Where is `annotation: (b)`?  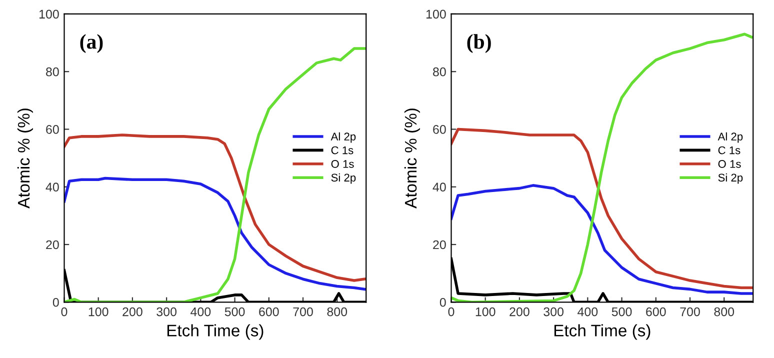 annotation: (b) is located at coordinates (479, 44).